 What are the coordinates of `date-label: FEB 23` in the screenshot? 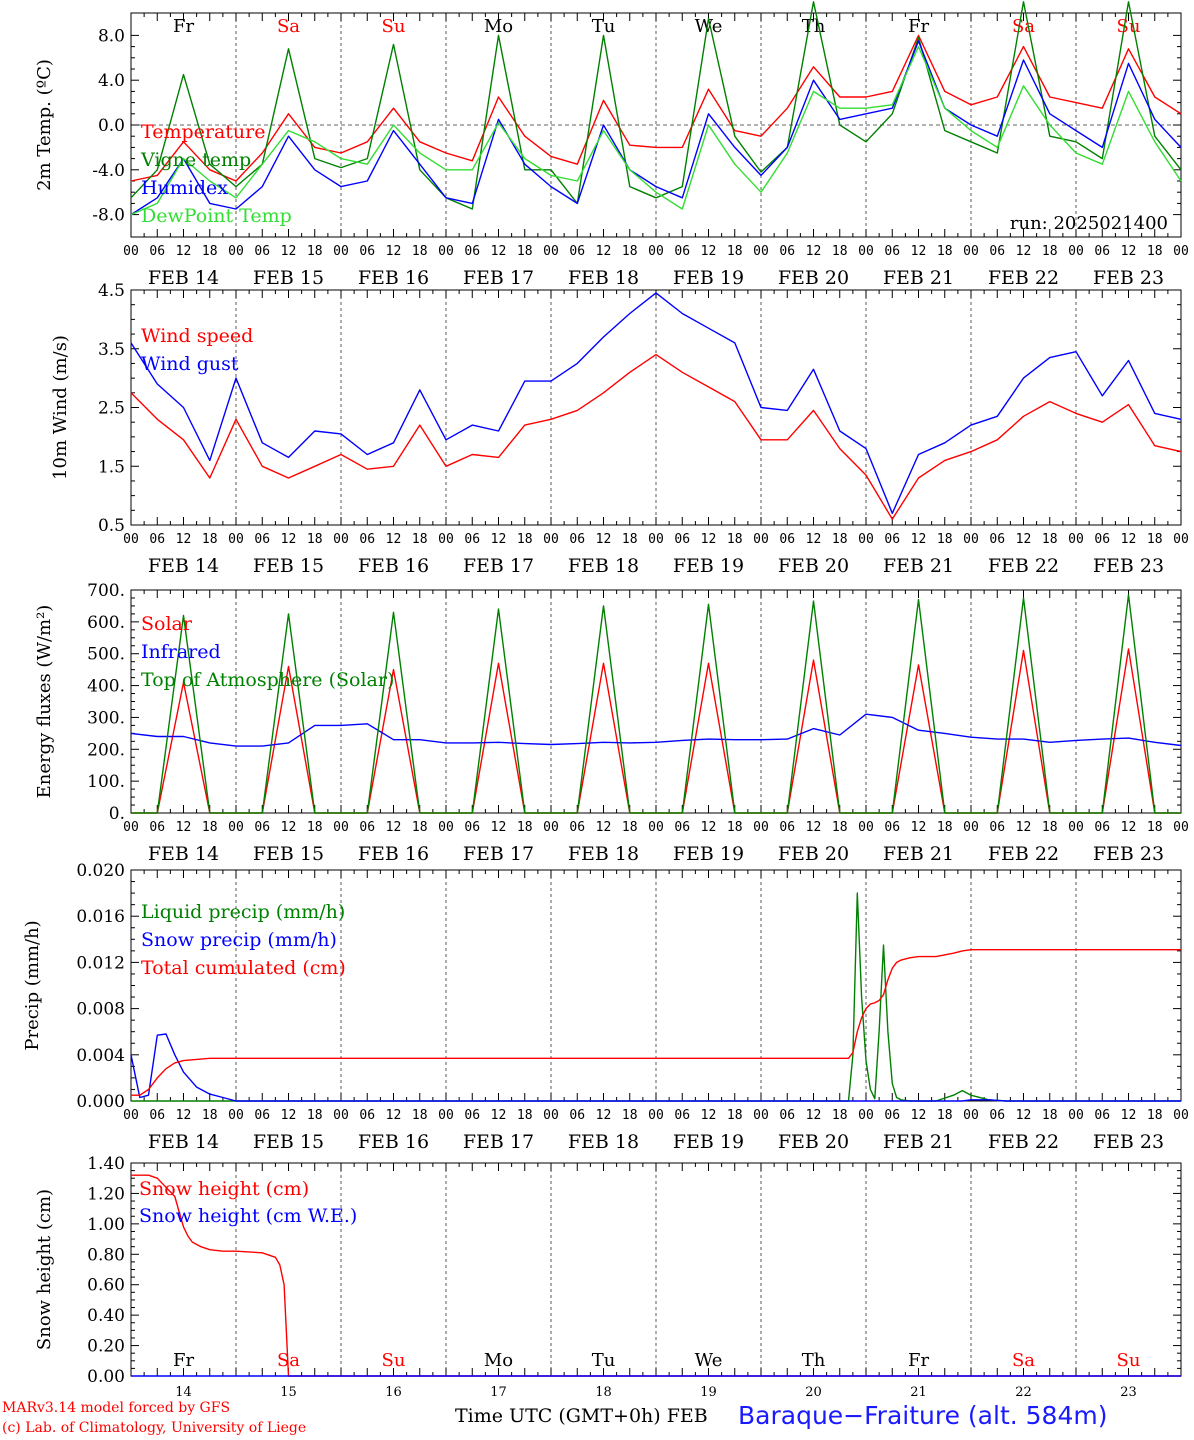 It's located at (1128, 1142).